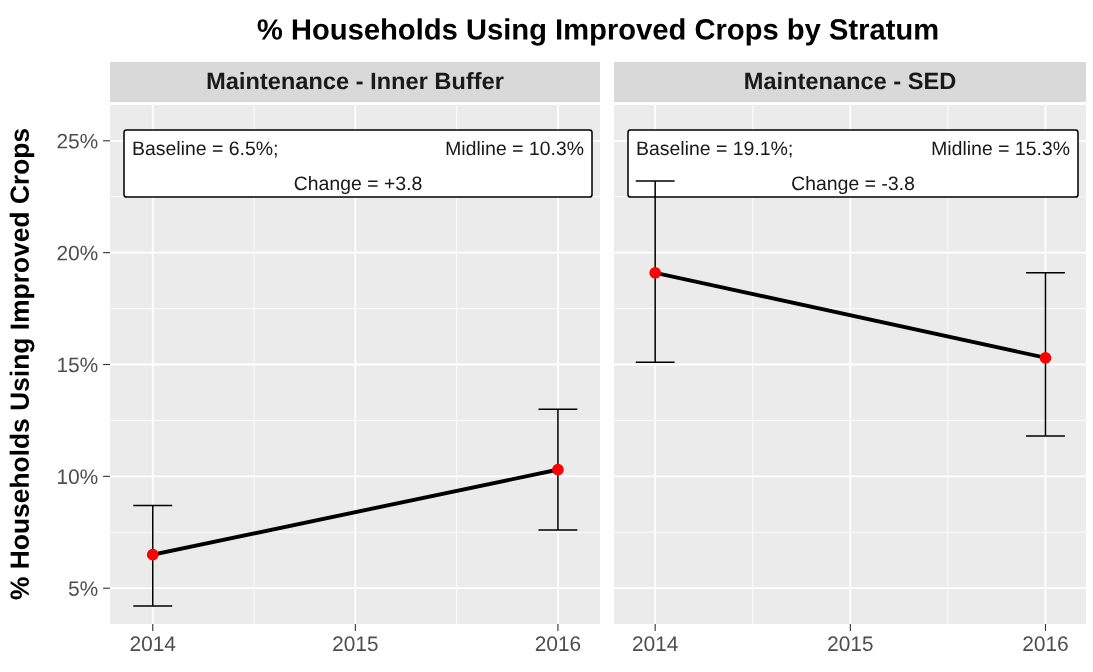 The image size is (1093, 672). Describe the element at coordinates (78, 477) in the screenshot. I see `y-tick-label: 10%` at that location.